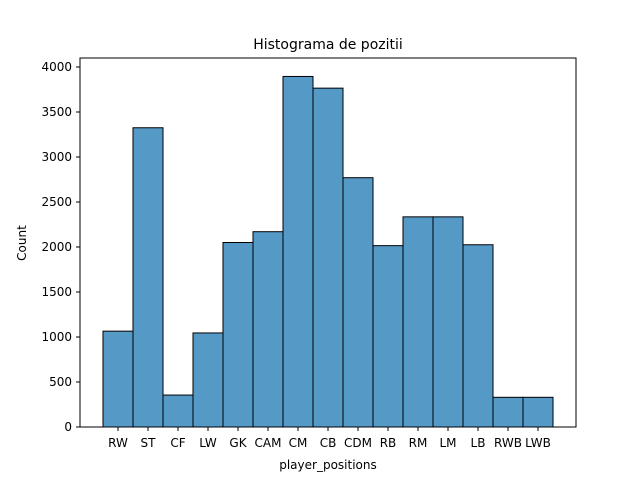  What do you see at coordinates (328, 257) in the screenshot?
I see `bar-cb` at bounding box center [328, 257].